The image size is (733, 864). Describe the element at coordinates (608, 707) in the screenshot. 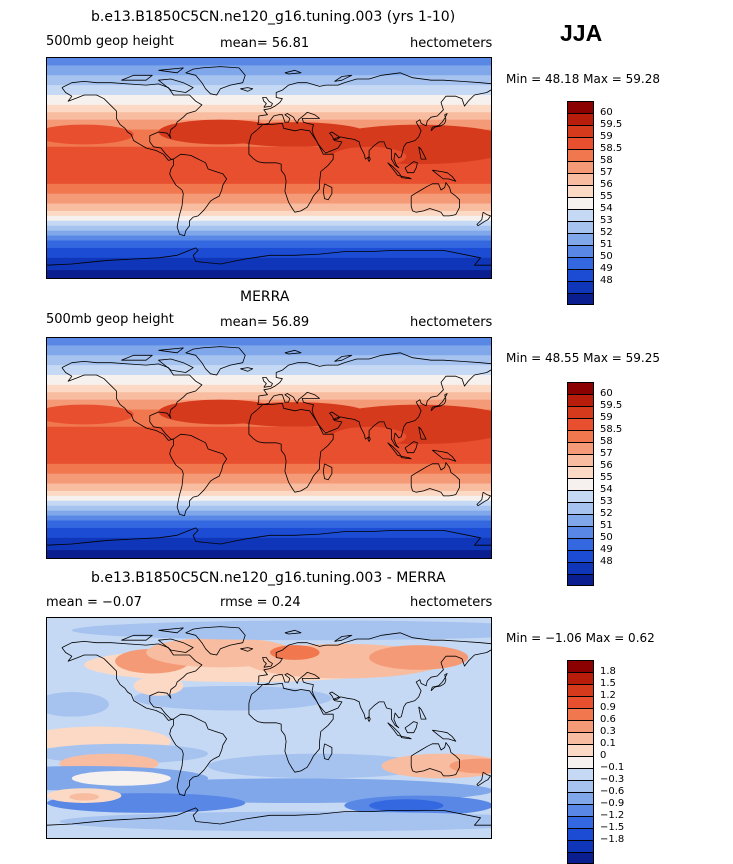

I see `colorbar-tick-label: 0.9` at that location.